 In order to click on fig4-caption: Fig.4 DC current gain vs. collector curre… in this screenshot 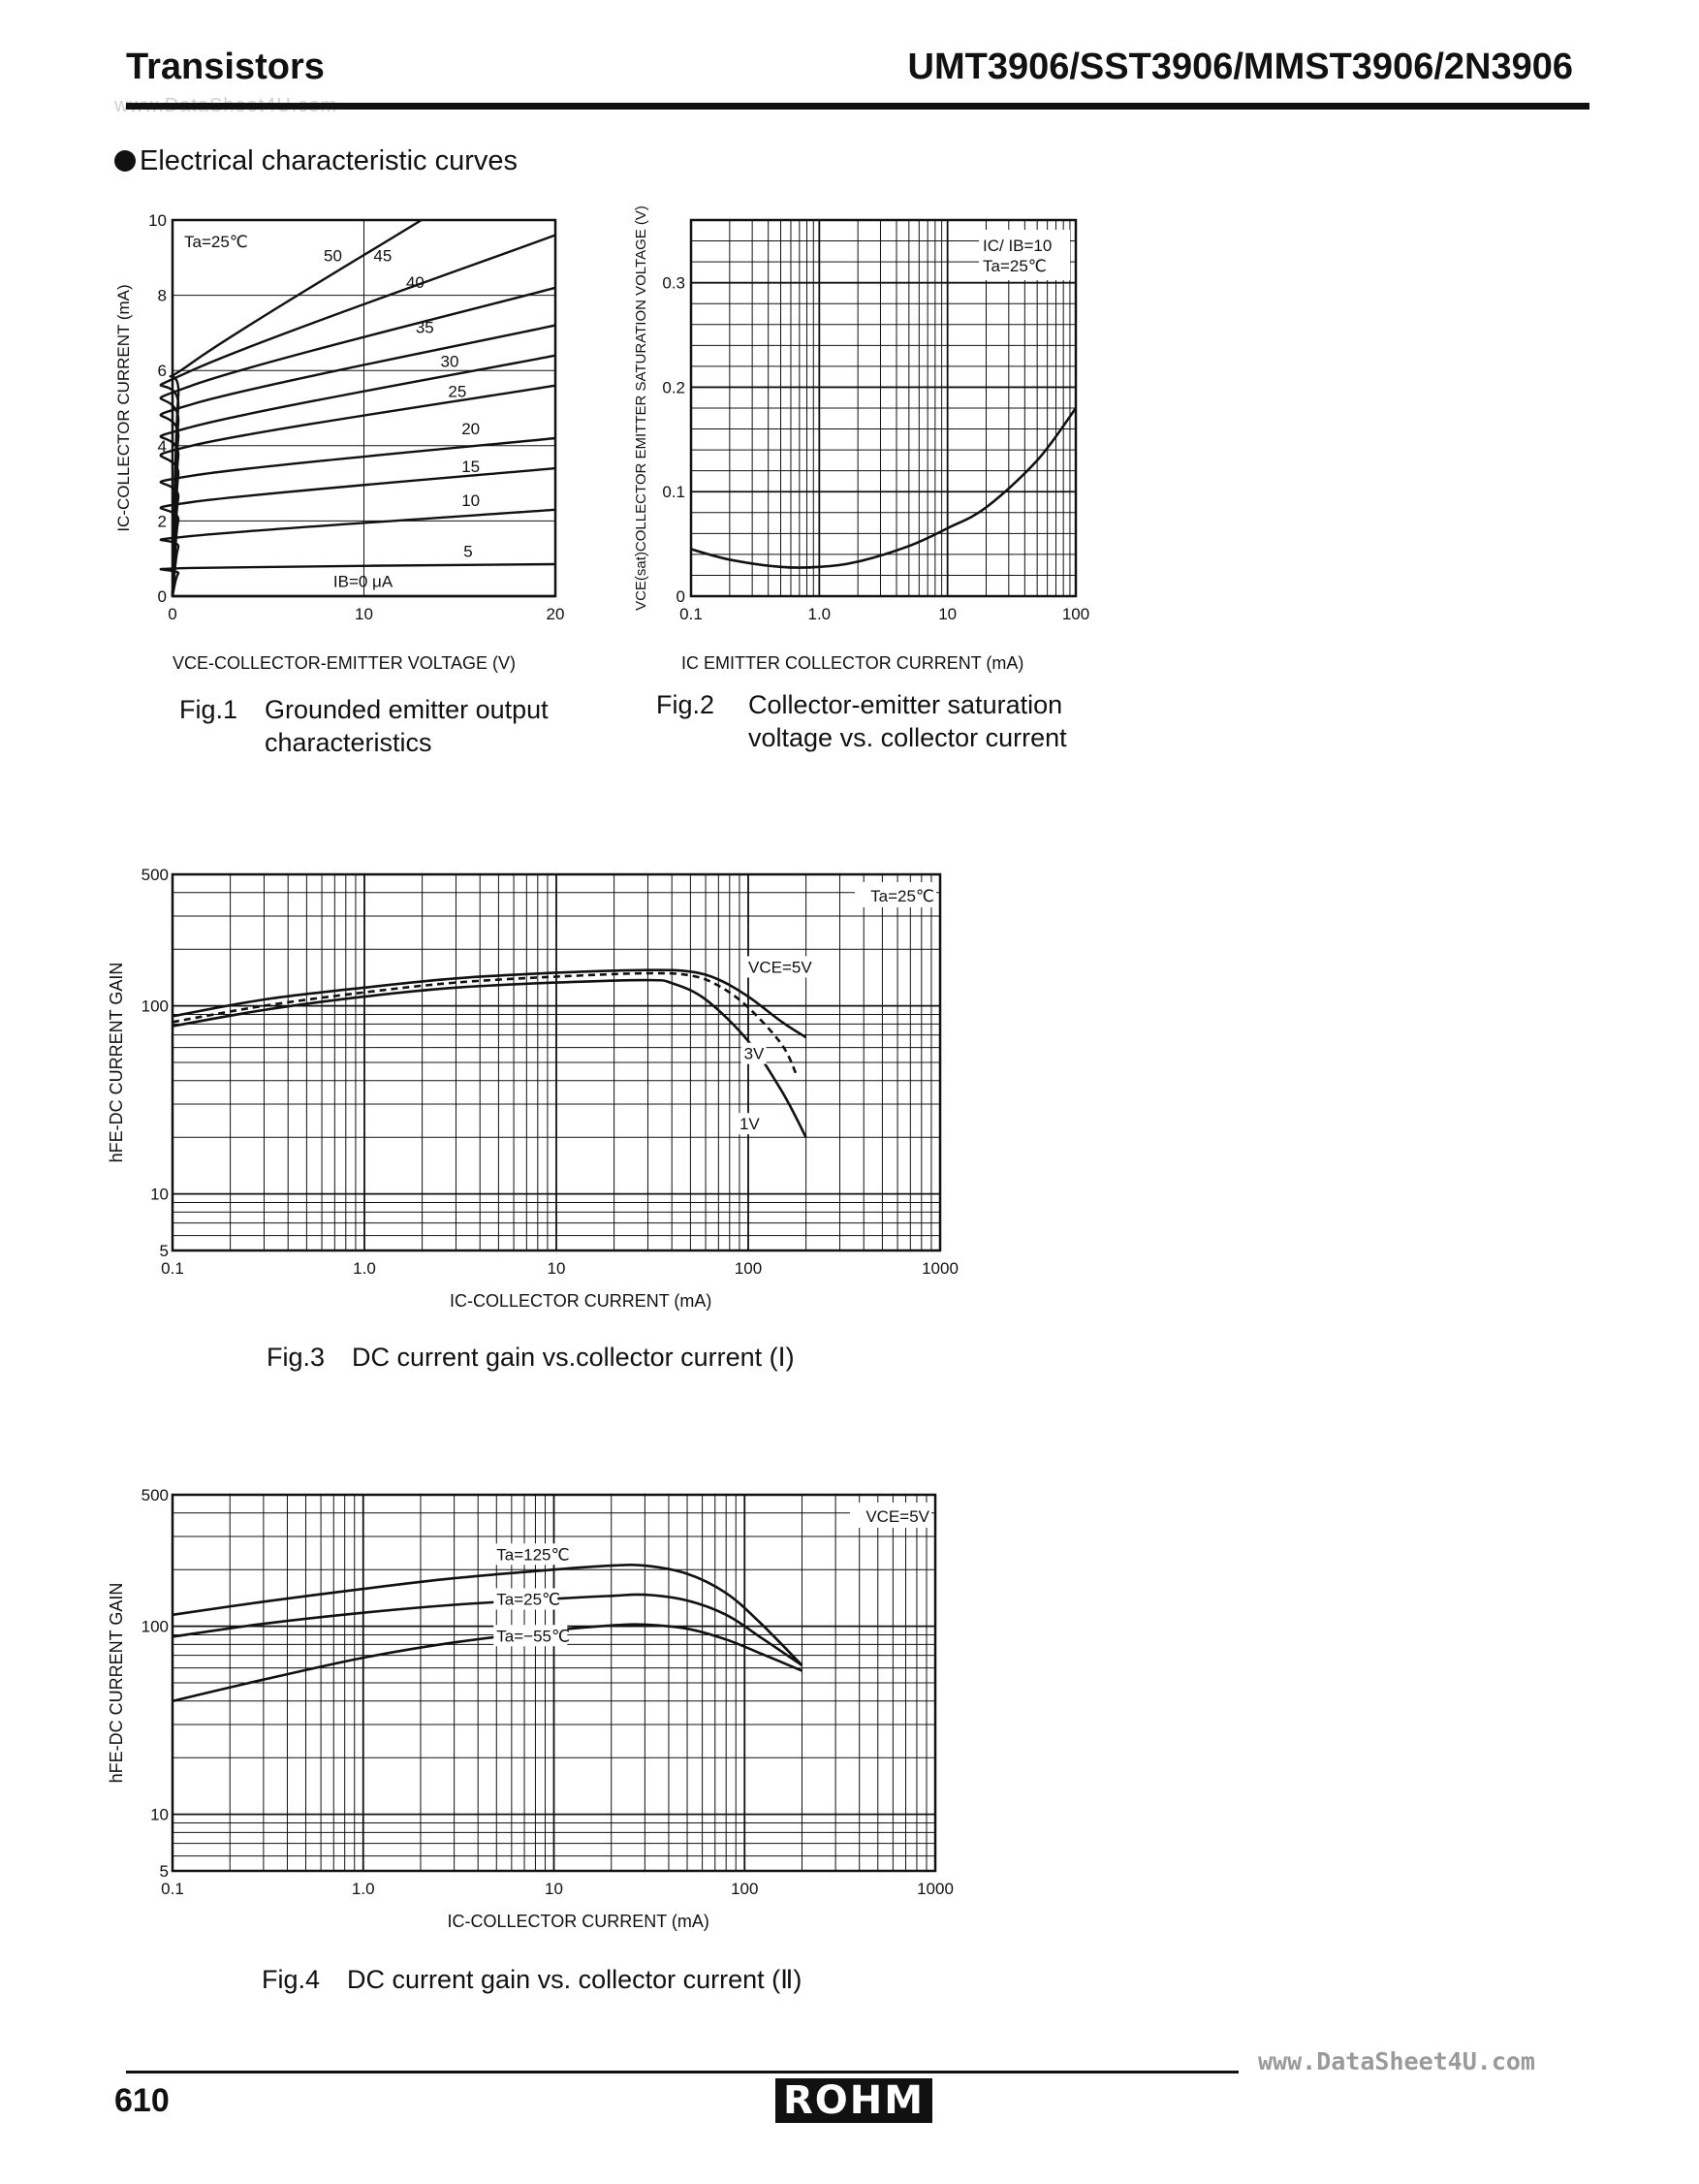, I will do `click(532, 1979)`.